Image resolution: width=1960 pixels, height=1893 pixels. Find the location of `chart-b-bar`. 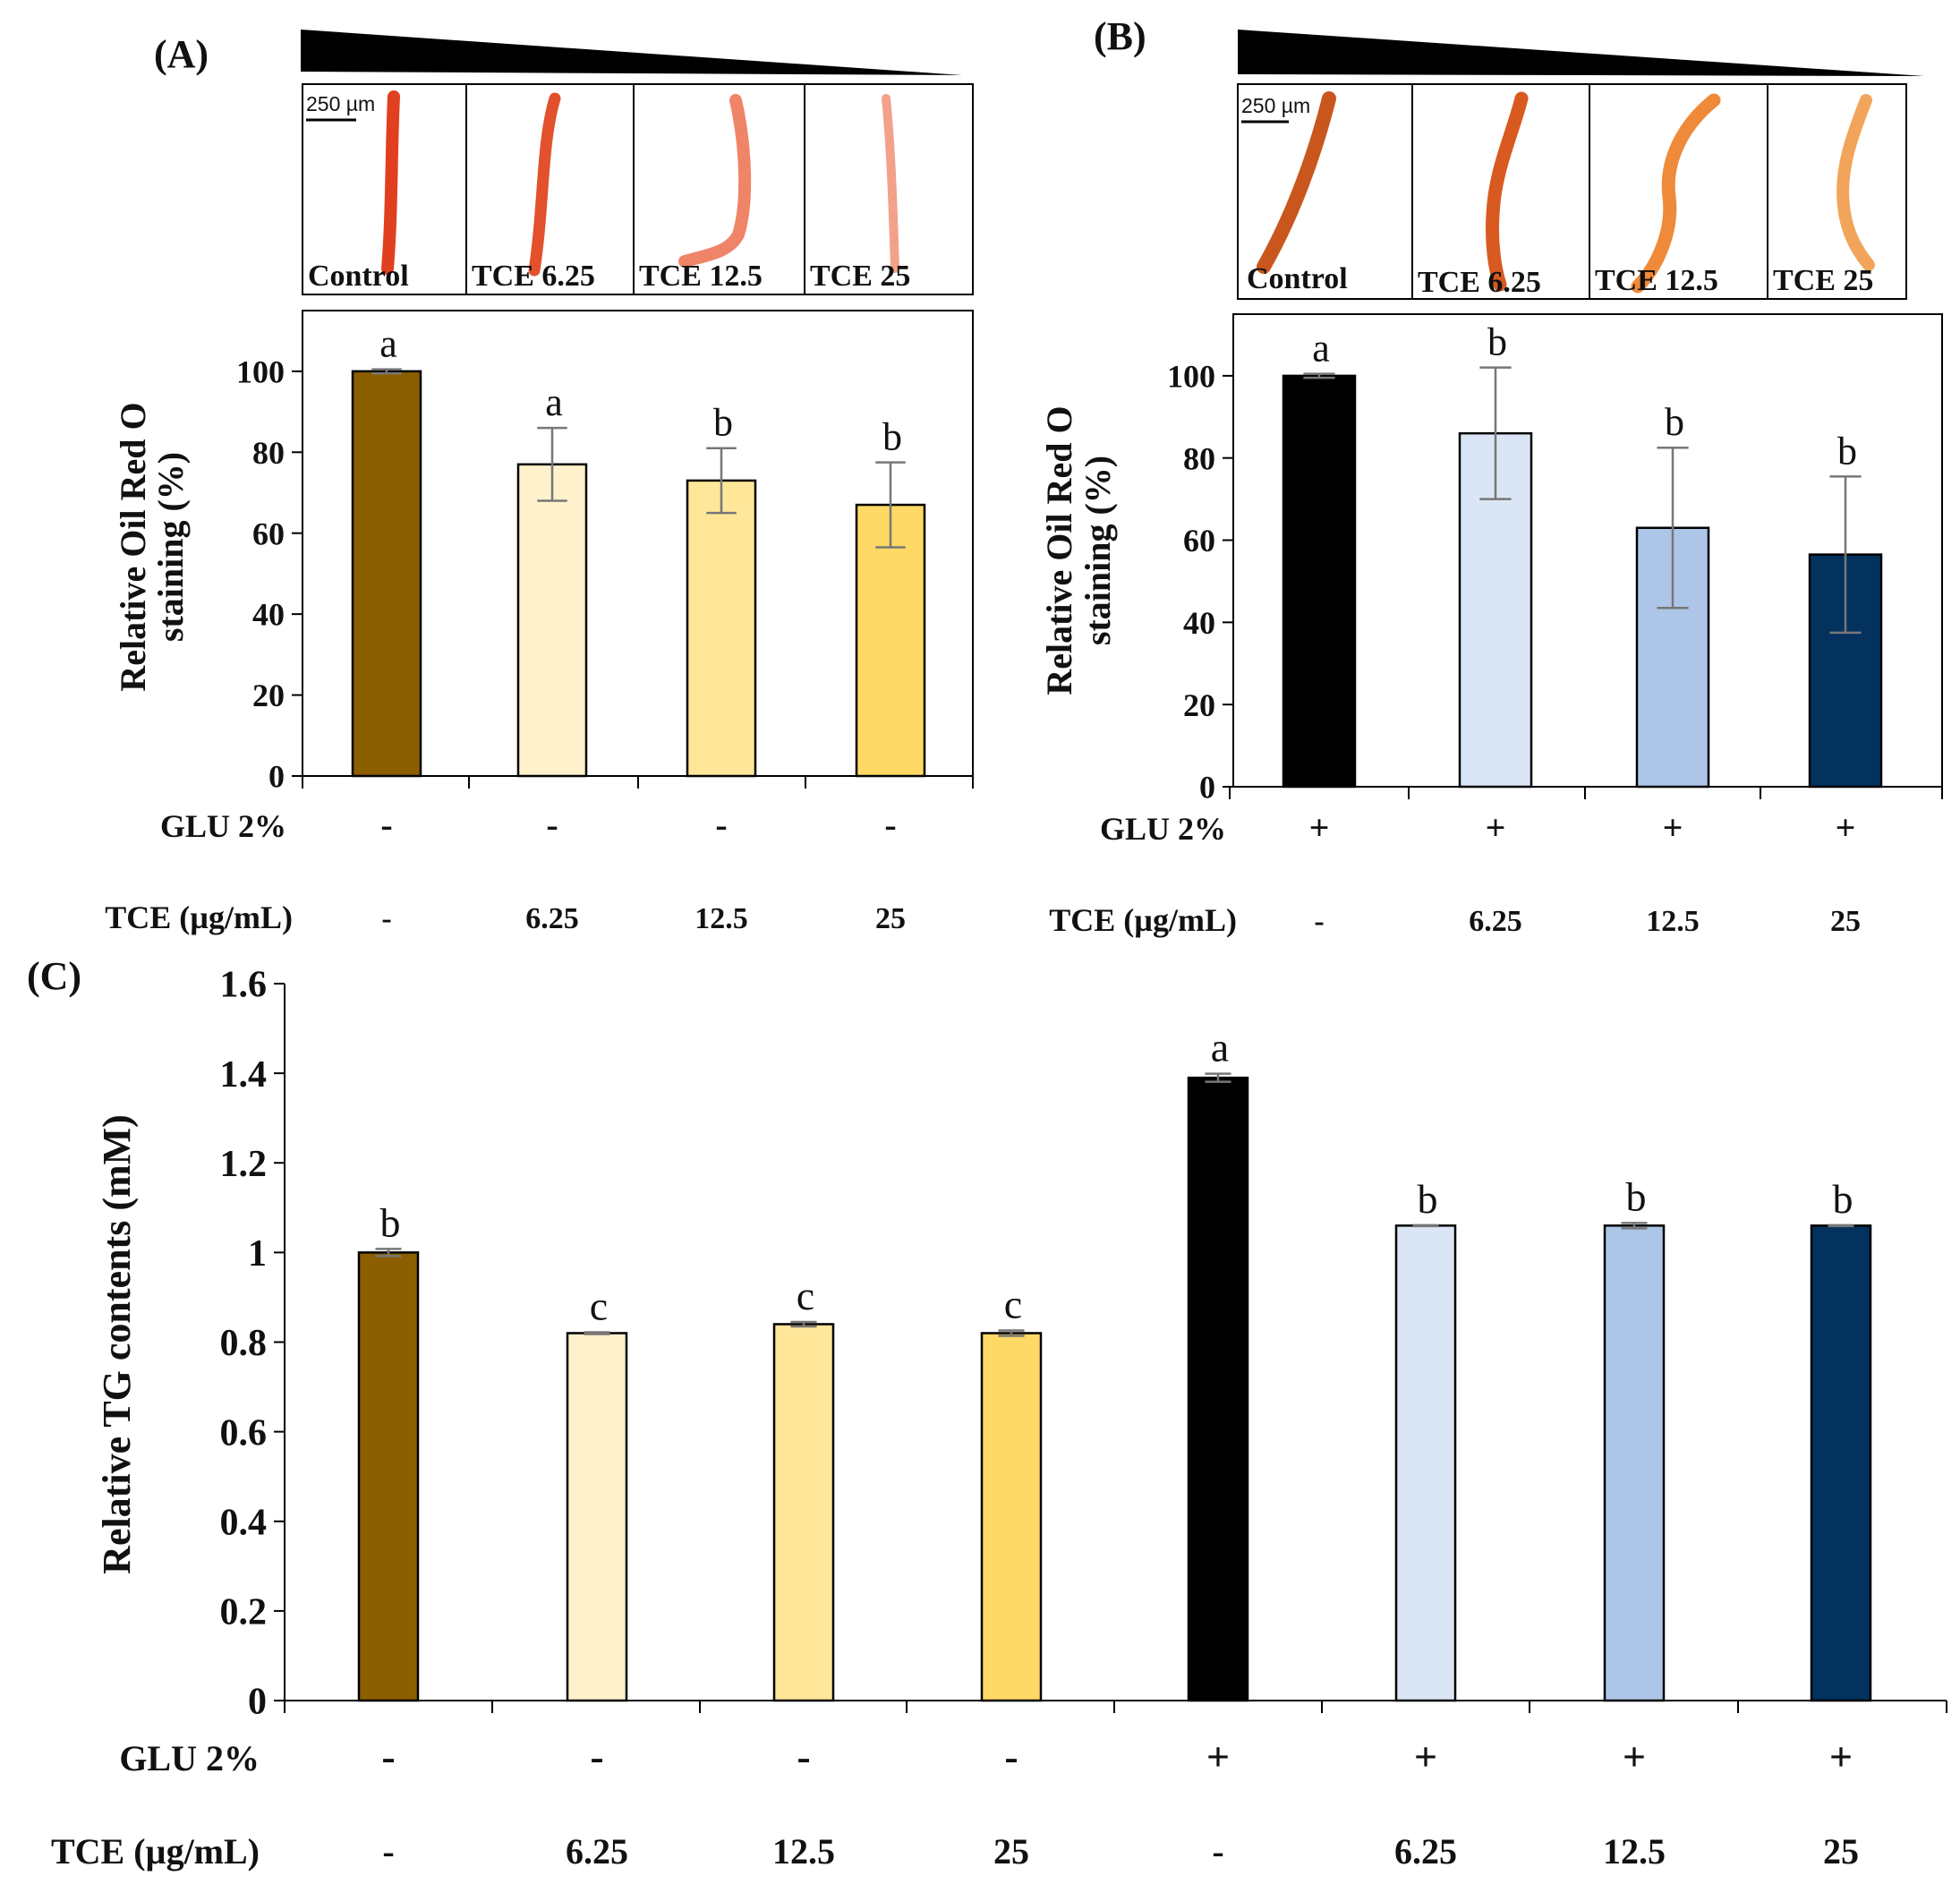

chart-b-bar is located at coordinates (1319, 581).